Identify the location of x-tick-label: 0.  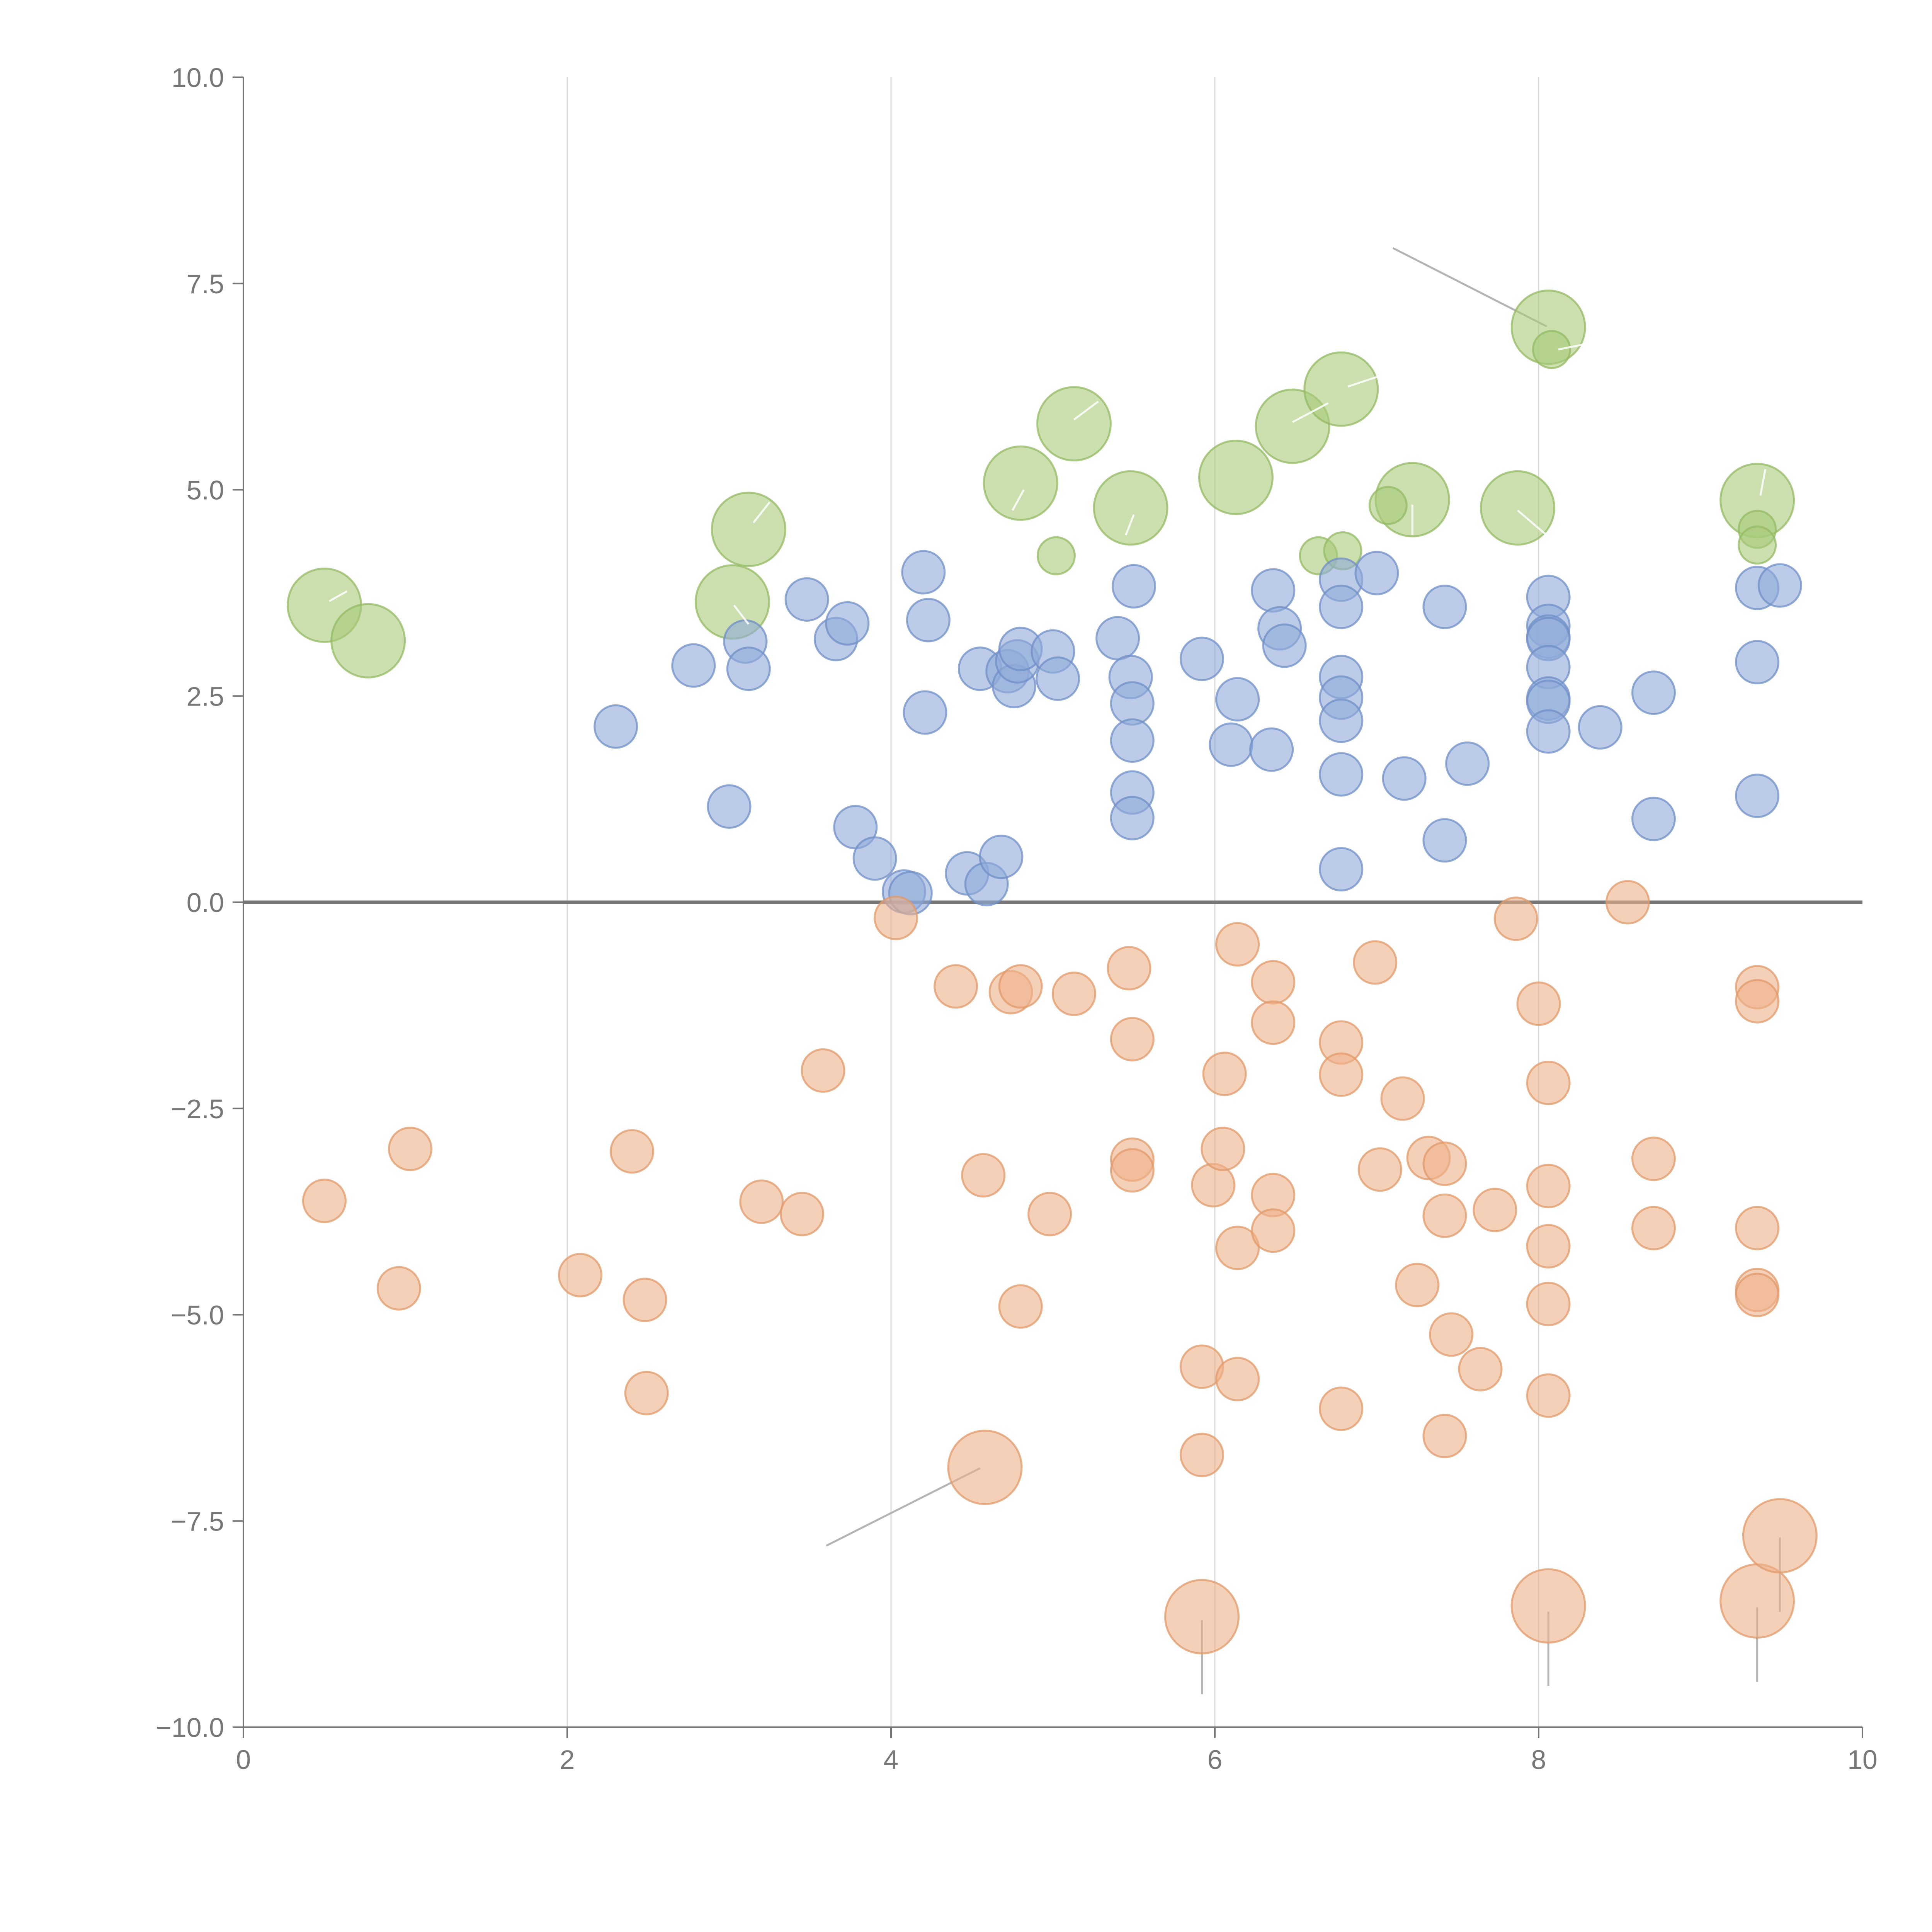
(244, 1760).